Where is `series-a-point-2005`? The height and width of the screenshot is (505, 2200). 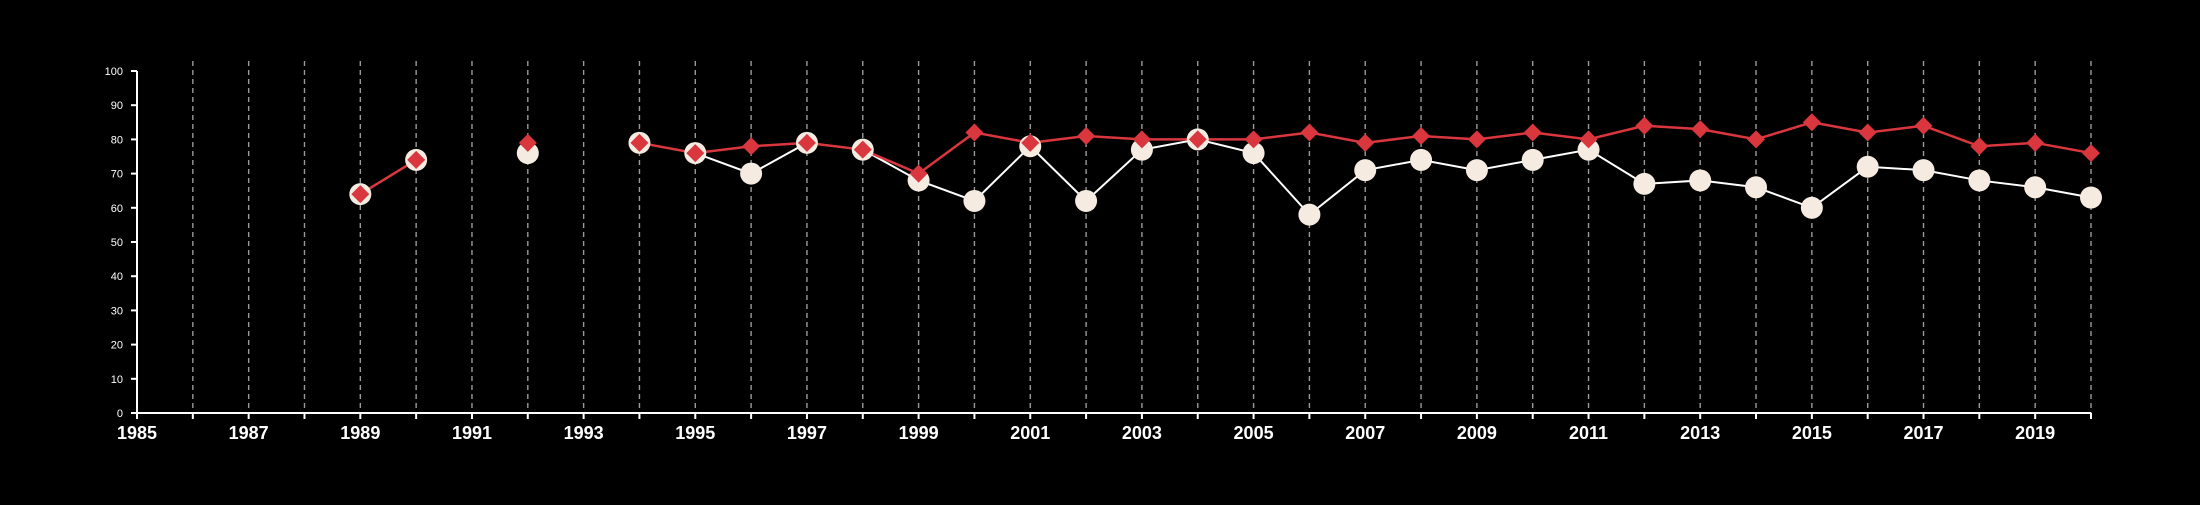 series-a-point-2005 is located at coordinates (1253, 153).